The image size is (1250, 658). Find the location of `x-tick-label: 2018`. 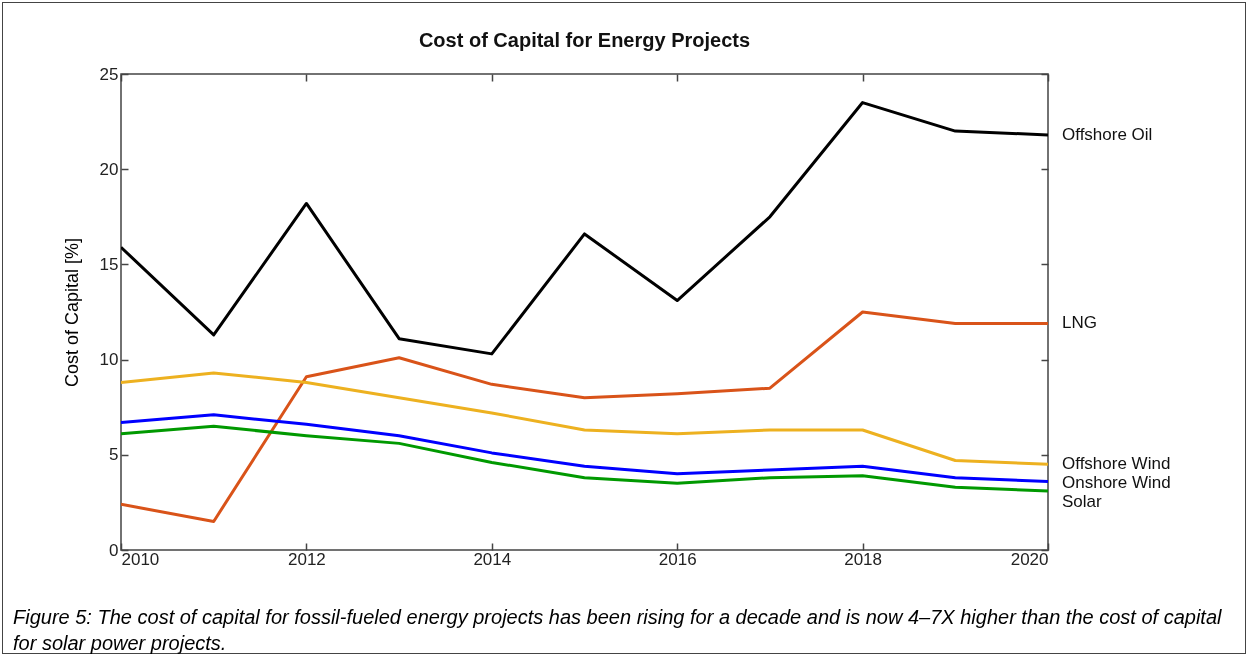

x-tick-label: 2018 is located at coordinates (863, 559).